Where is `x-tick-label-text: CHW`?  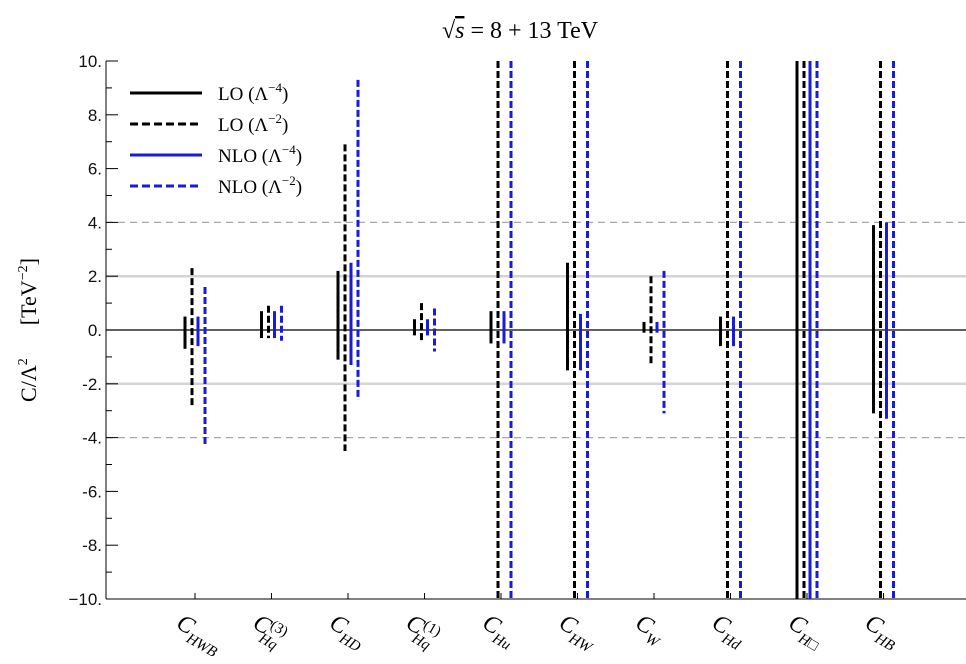 x-tick-label-text: CHW is located at coordinates (577, 633).